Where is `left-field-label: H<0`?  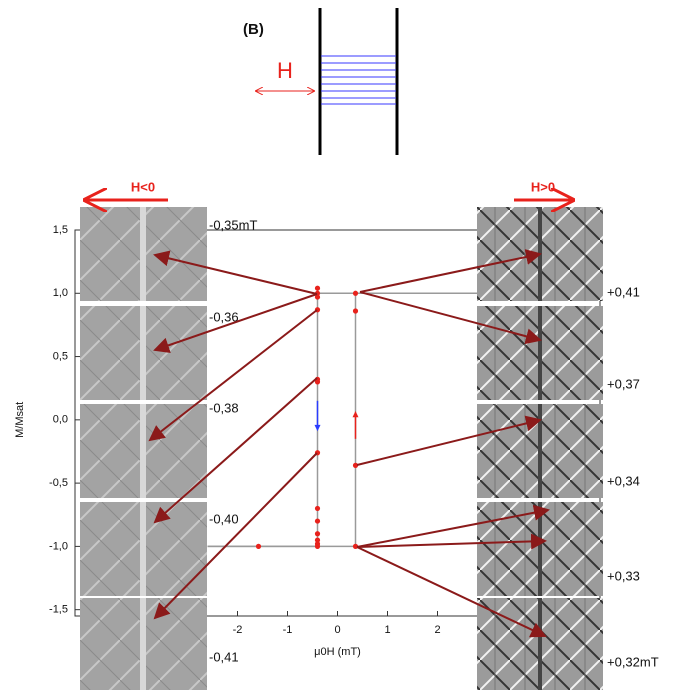 left-field-label: H<0 is located at coordinates (143, 186).